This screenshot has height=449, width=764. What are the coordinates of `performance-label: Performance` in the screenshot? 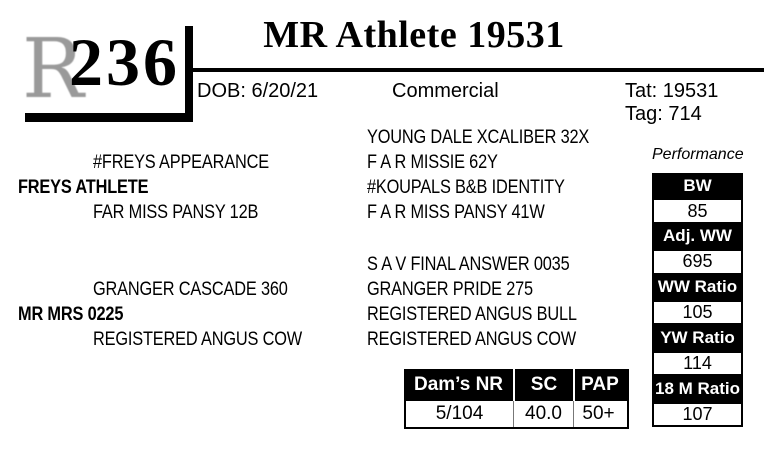 It's located at (698, 154).